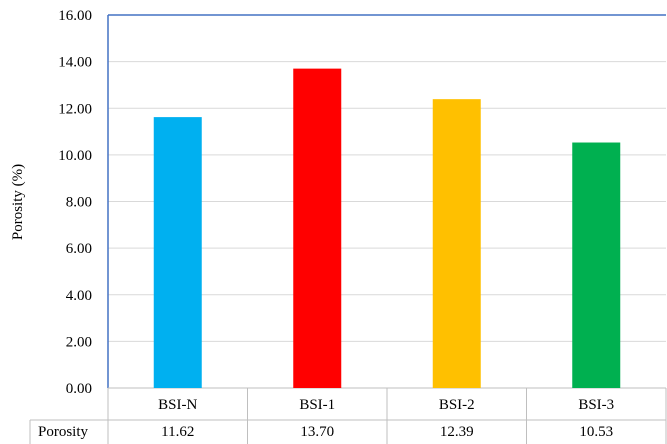 The width and height of the screenshot is (667, 444). Describe the element at coordinates (457, 432) in the screenshot. I see `value-label: 12.39` at that location.